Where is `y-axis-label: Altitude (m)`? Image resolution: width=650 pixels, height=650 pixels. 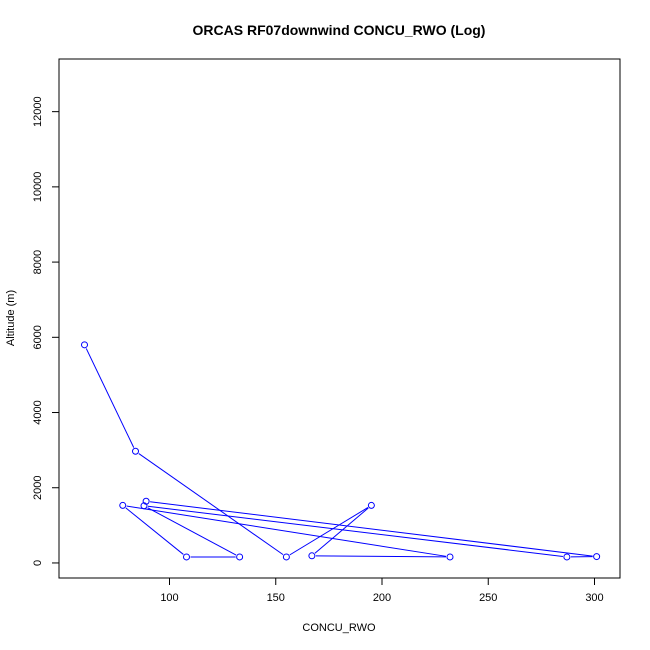 y-axis-label: Altitude (m) is located at coordinates (11, 318).